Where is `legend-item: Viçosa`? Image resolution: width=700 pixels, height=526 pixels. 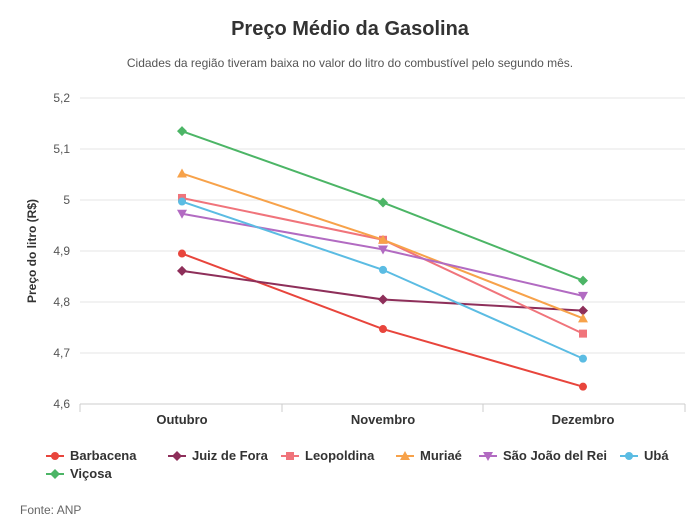
legend-item: Viçosa is located at coordinates (79, 473).